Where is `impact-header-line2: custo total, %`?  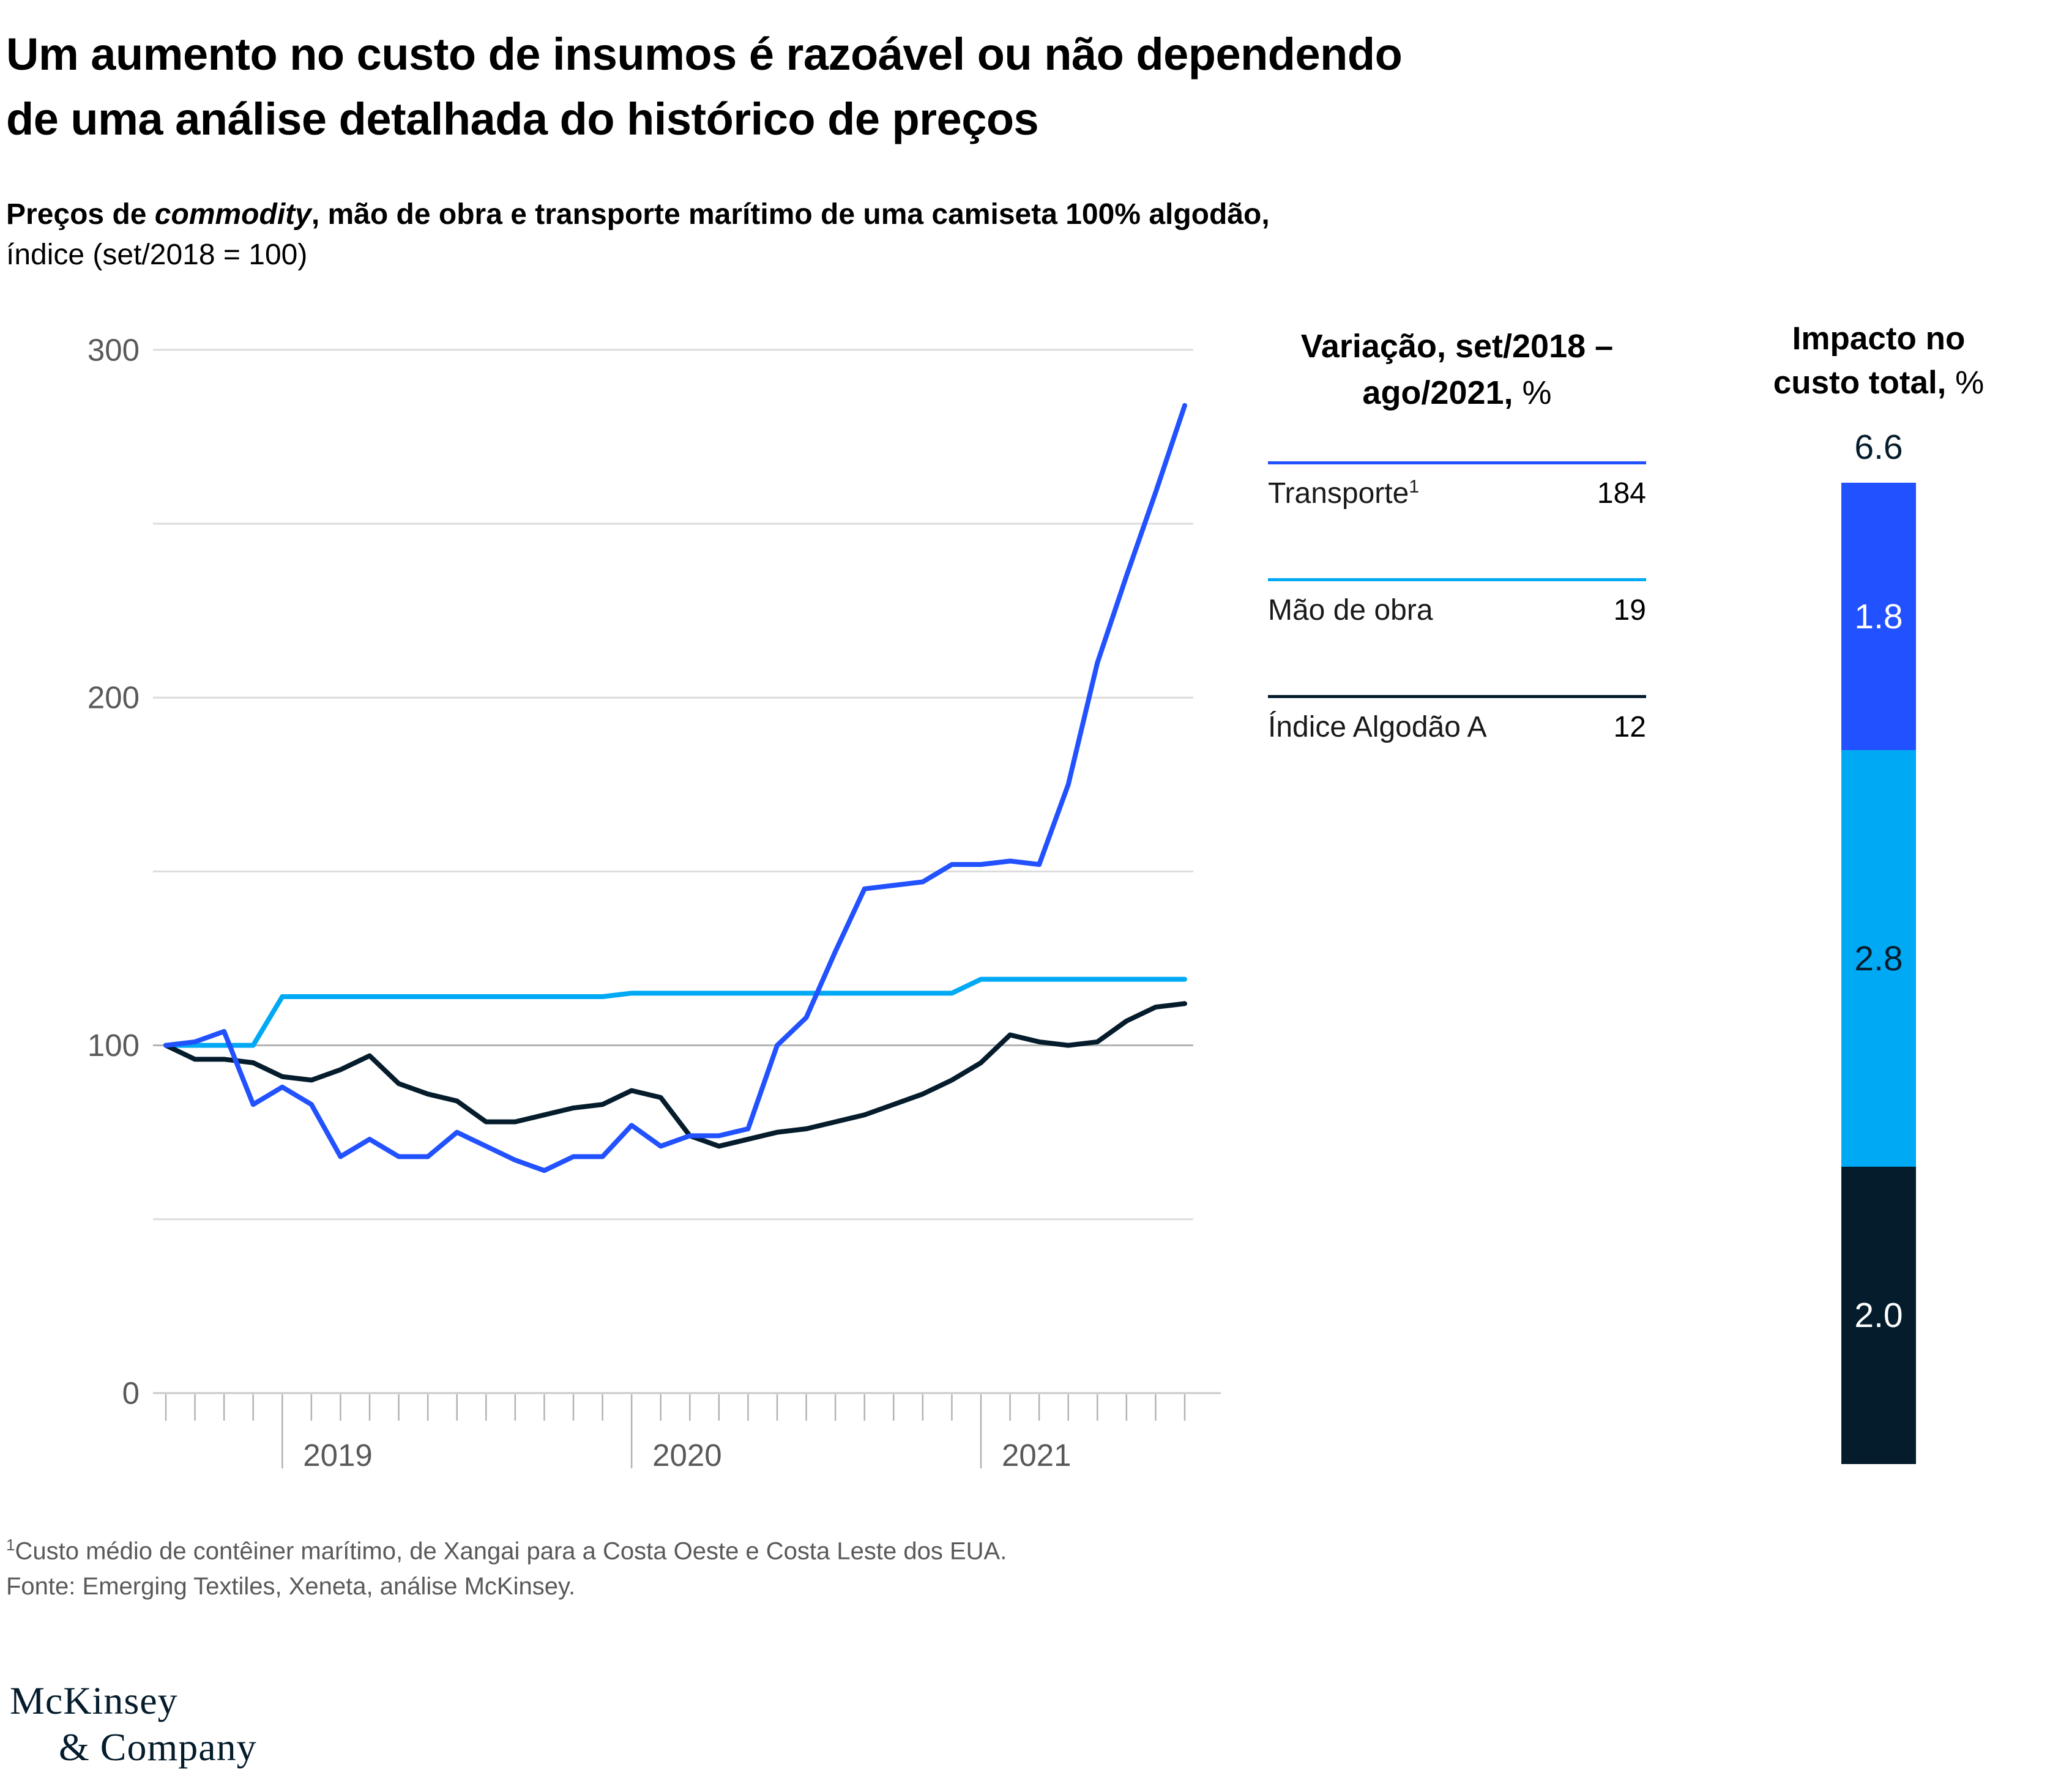
impact-header-line2: custo total, % is located at coordinates (1879, 383).